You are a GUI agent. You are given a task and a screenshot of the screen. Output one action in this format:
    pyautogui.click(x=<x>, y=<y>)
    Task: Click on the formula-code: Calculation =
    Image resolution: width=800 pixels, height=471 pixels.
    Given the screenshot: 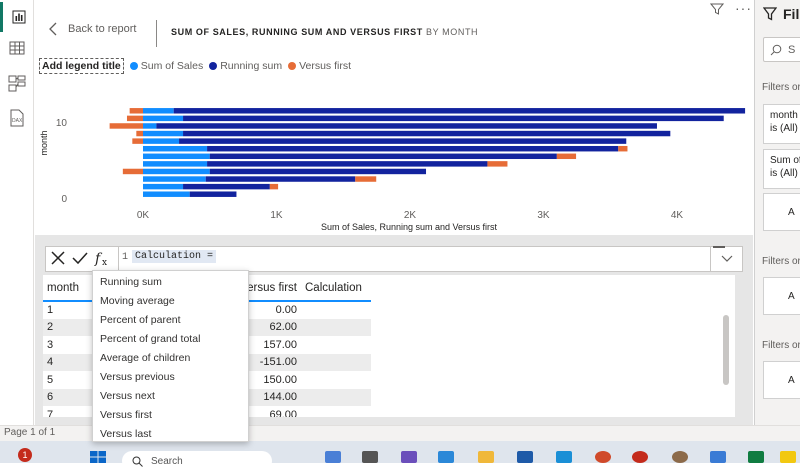 What is the action you would take?
    pyautogui.click(x=174, y=256)
    